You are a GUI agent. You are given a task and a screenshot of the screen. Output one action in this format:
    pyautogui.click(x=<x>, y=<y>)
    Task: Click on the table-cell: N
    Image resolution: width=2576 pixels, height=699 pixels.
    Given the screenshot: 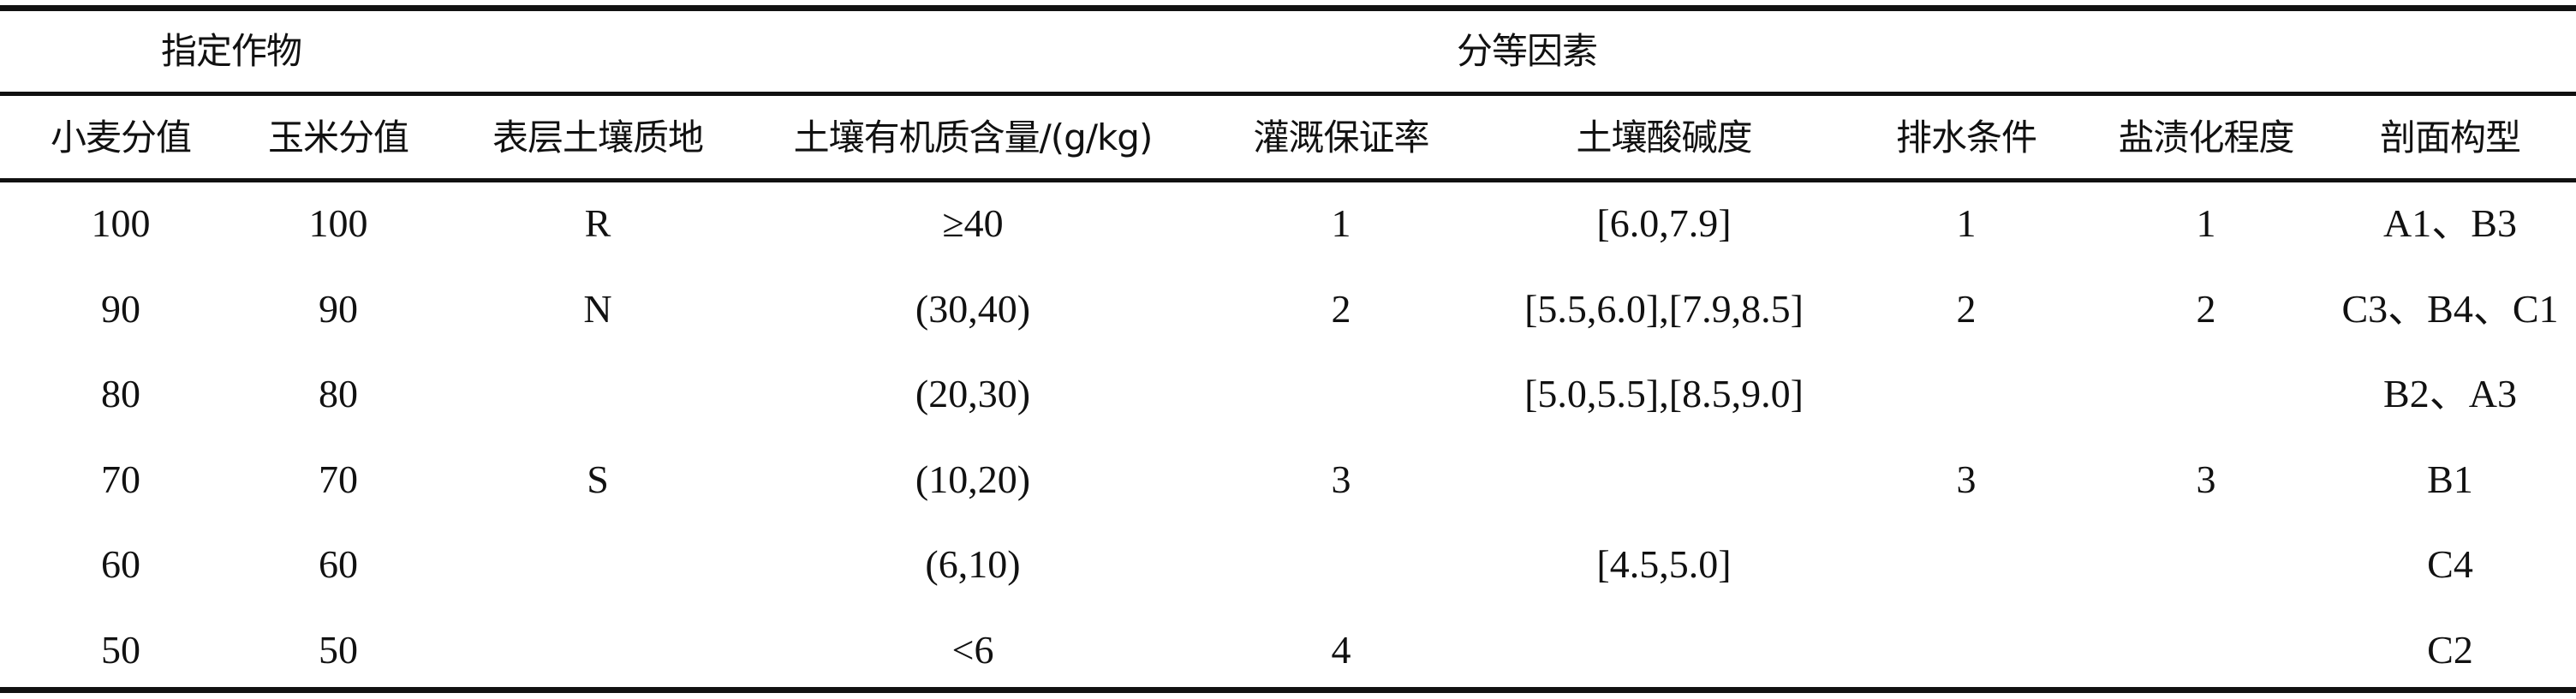 What is the action you would take?
    pyautogui.click(x=598, y=308)
    